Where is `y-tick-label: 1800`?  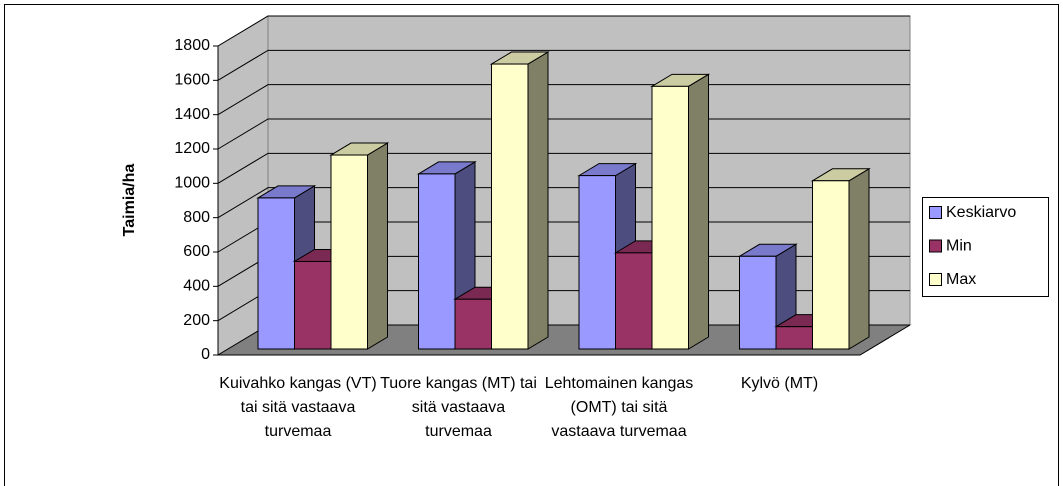 y-tick-label: 1800 is located at coordinates (192, 45).